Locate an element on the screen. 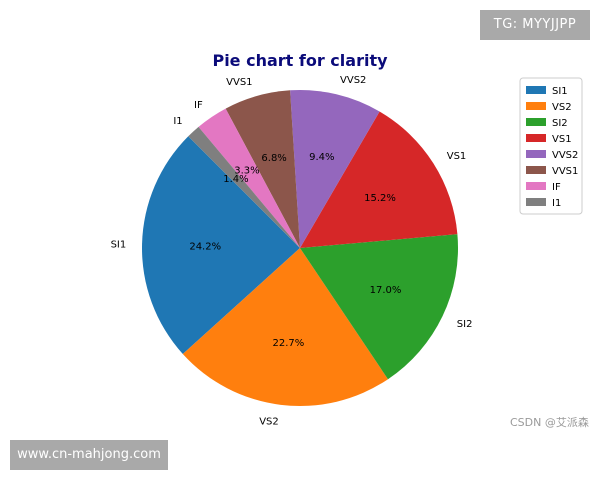 The height and width of the screenshot is (480, 600). pct-label-vvs1: 6.8% is located at coordinates (273, 158).